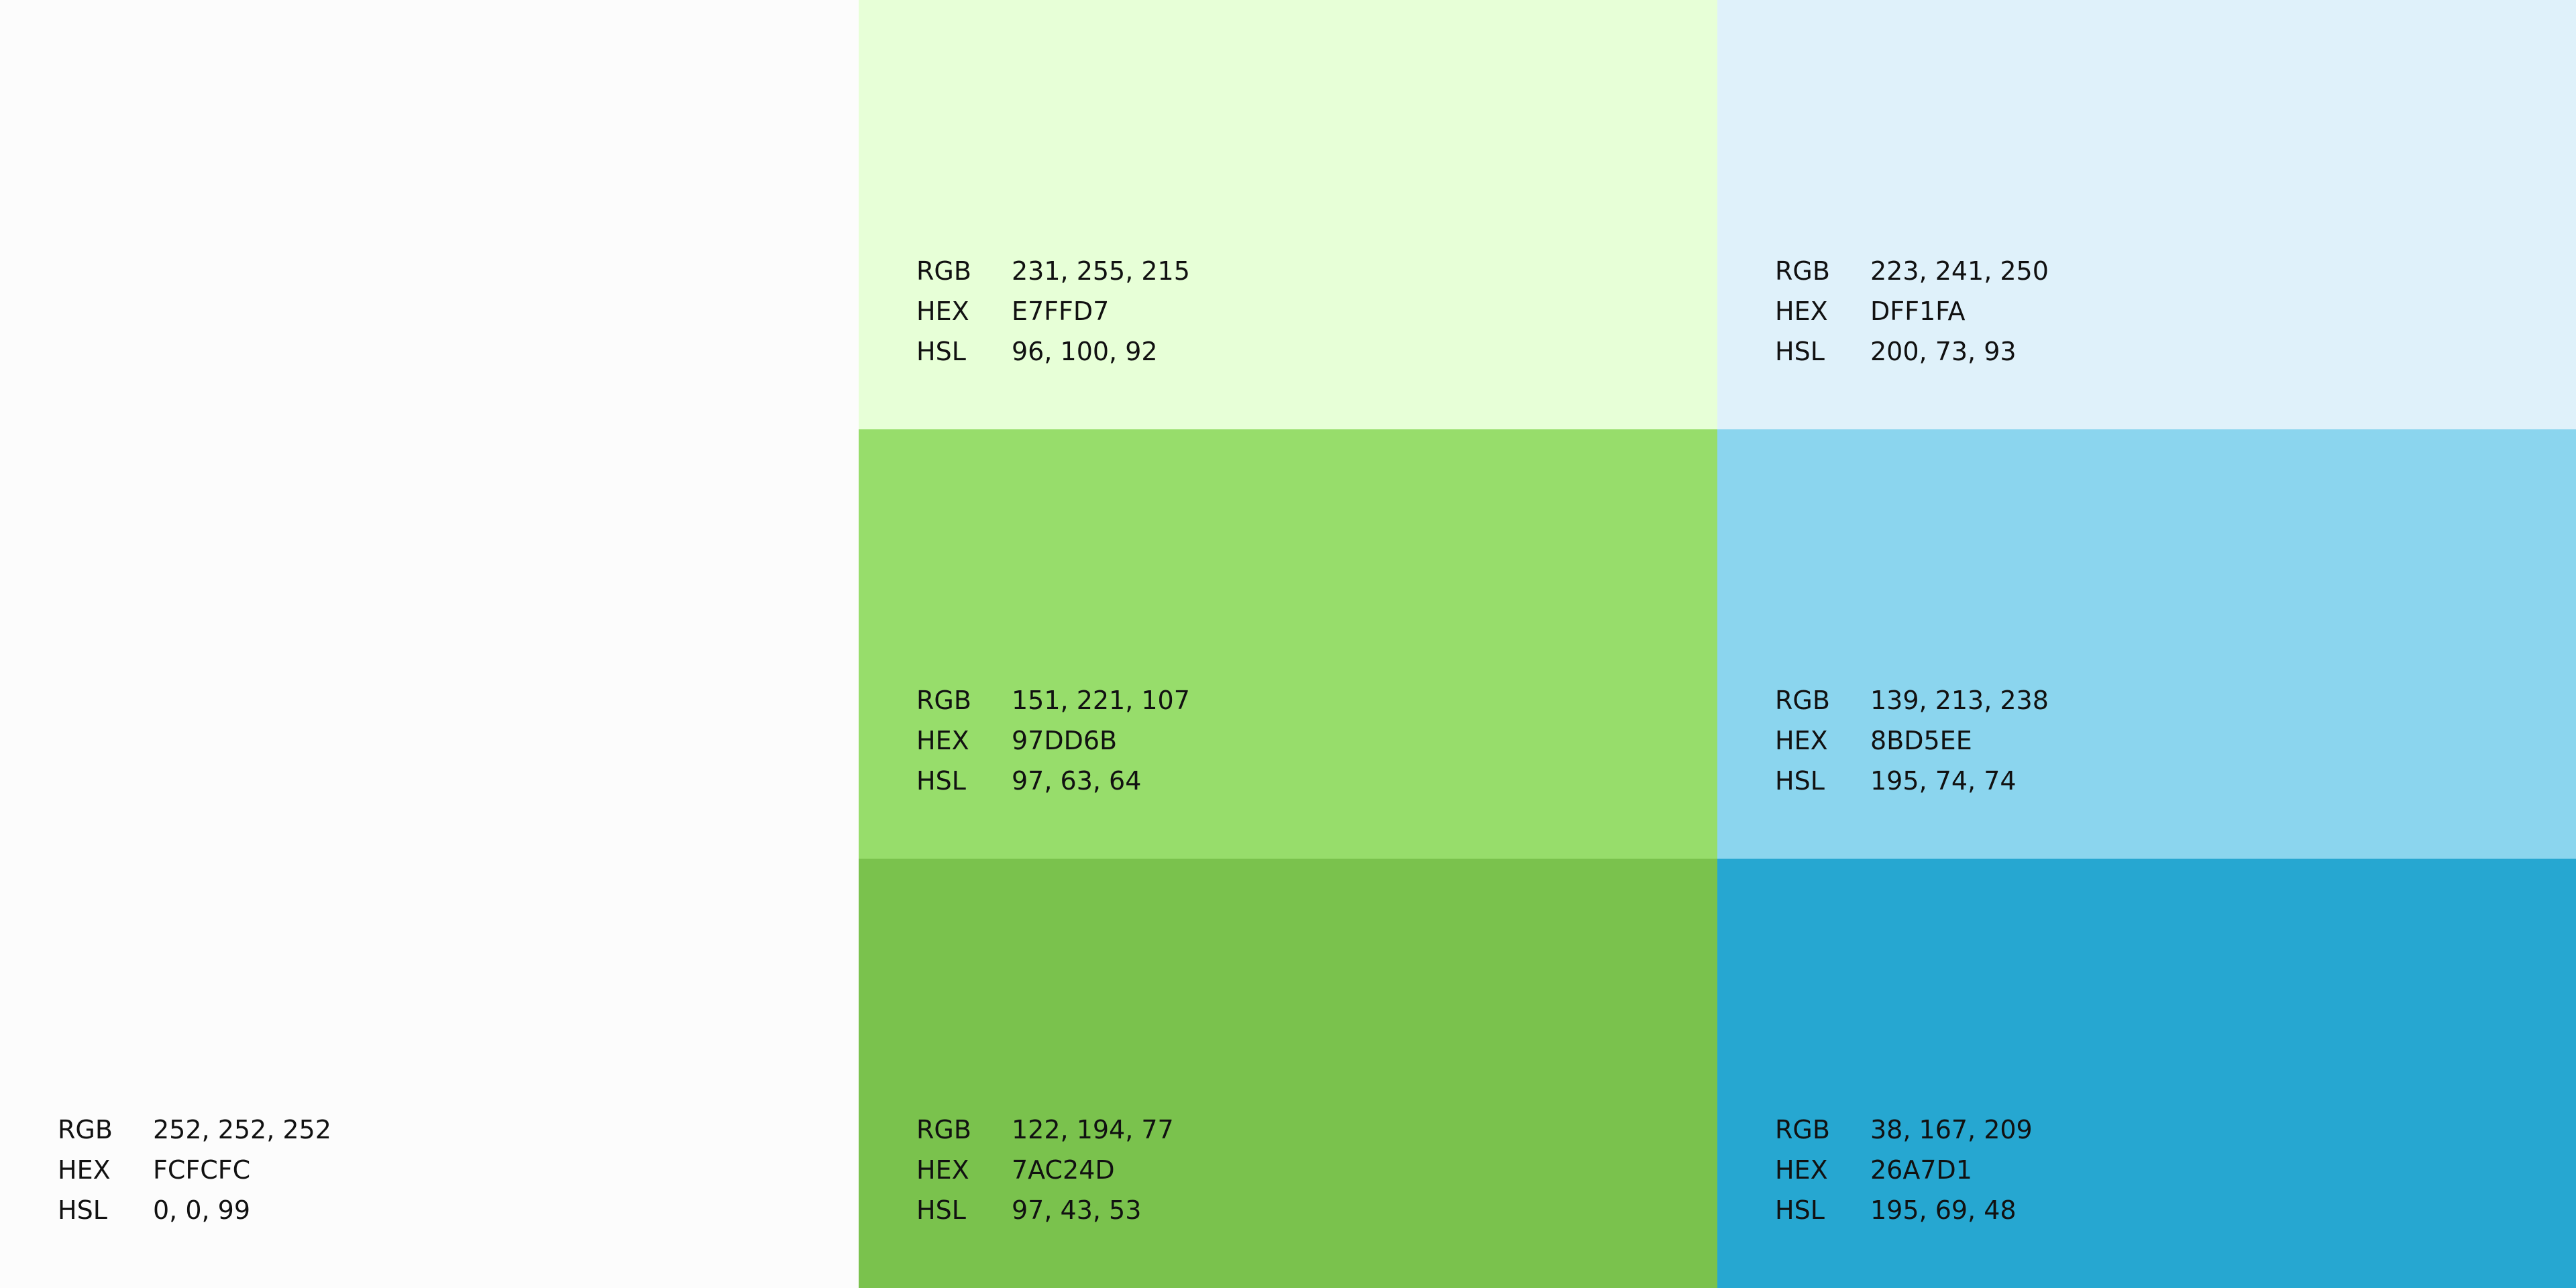  Describe the element at coordinates (1288, 644) in the screenshot. I see `swatch-green-mid: RGB 151, 221, 107 HEX 97DD6B HSL 97, 63, 64` at that location.